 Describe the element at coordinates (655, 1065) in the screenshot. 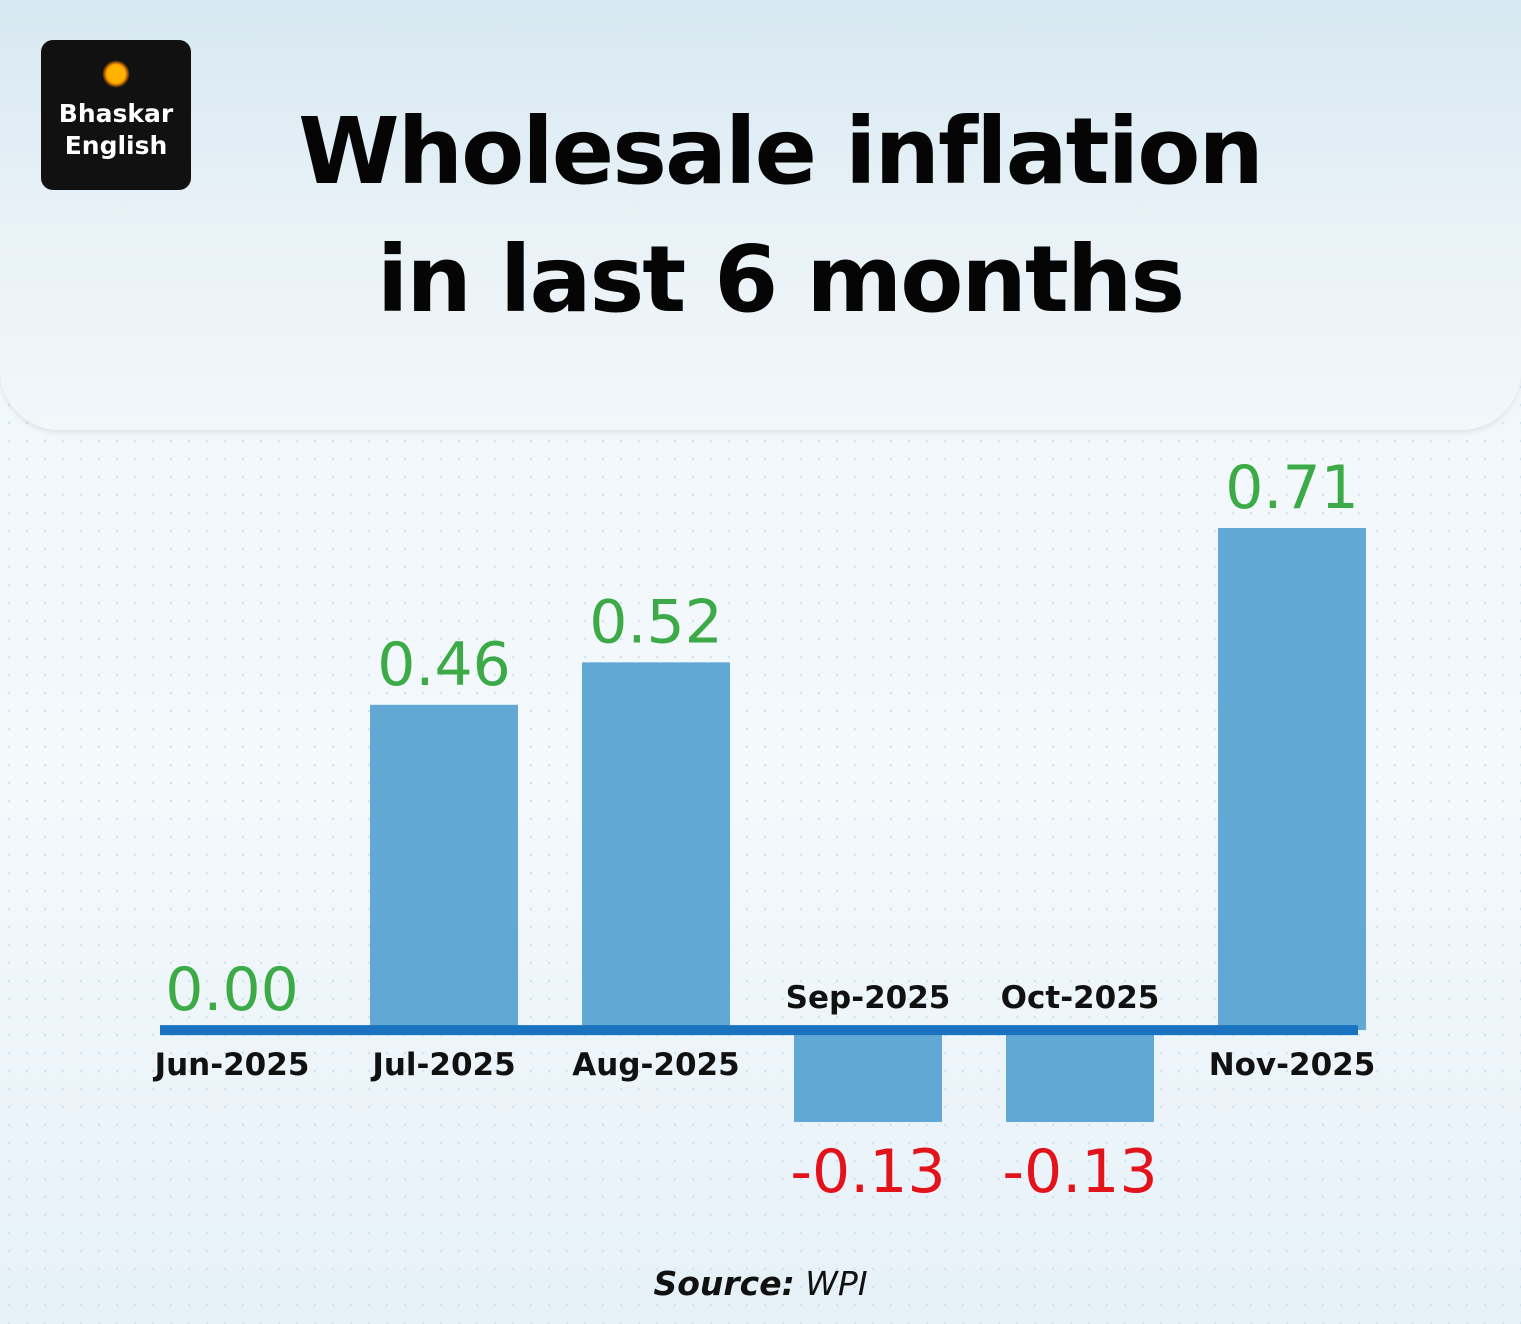

I see `x-tick-label: Aug-2025` at that location.